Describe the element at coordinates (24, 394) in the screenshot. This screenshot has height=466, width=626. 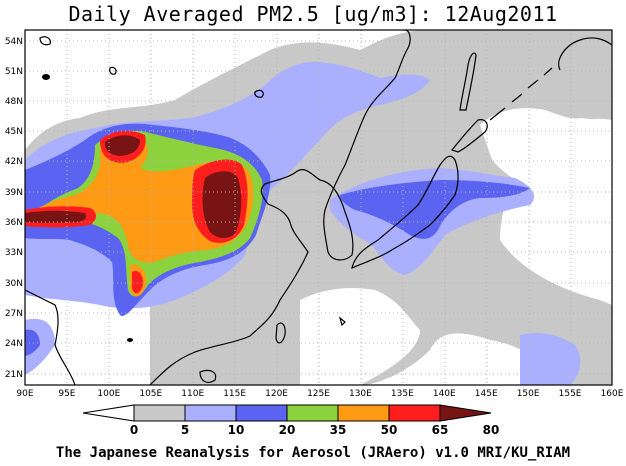
I see `lon-tick-label: 90E` at that location.